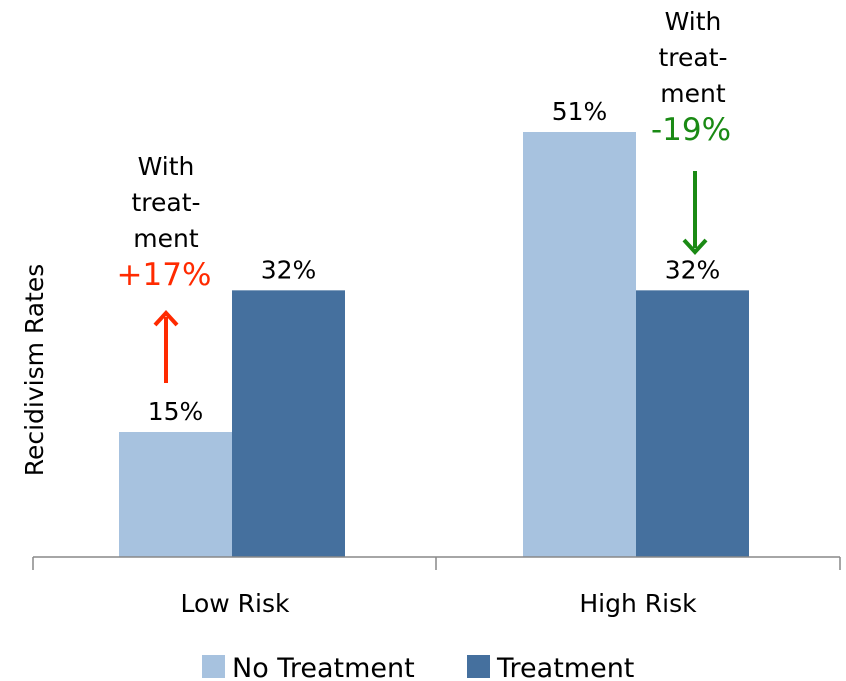 The image size is (846, 681). I want to click on legend-label-no-treatment: No Treatment, so click(323, 667).